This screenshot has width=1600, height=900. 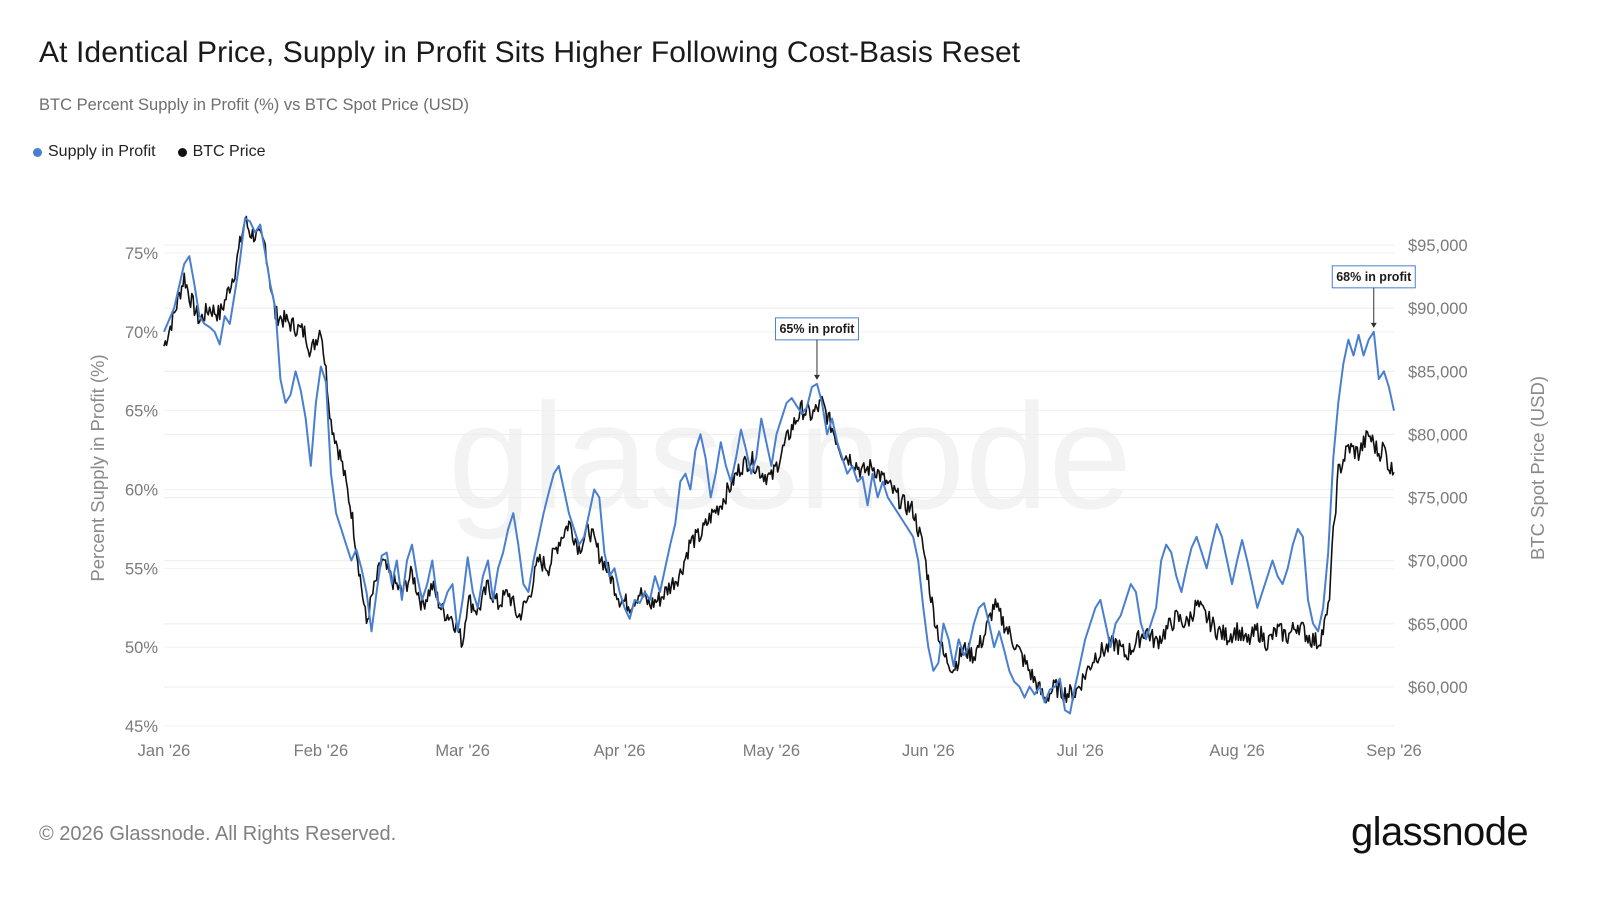 What do you see at coordinates (1537, 468) in the screenshot?
I see `right-axis-title: BTC Spot Price (USD)` at bounding box center [1537, 468].